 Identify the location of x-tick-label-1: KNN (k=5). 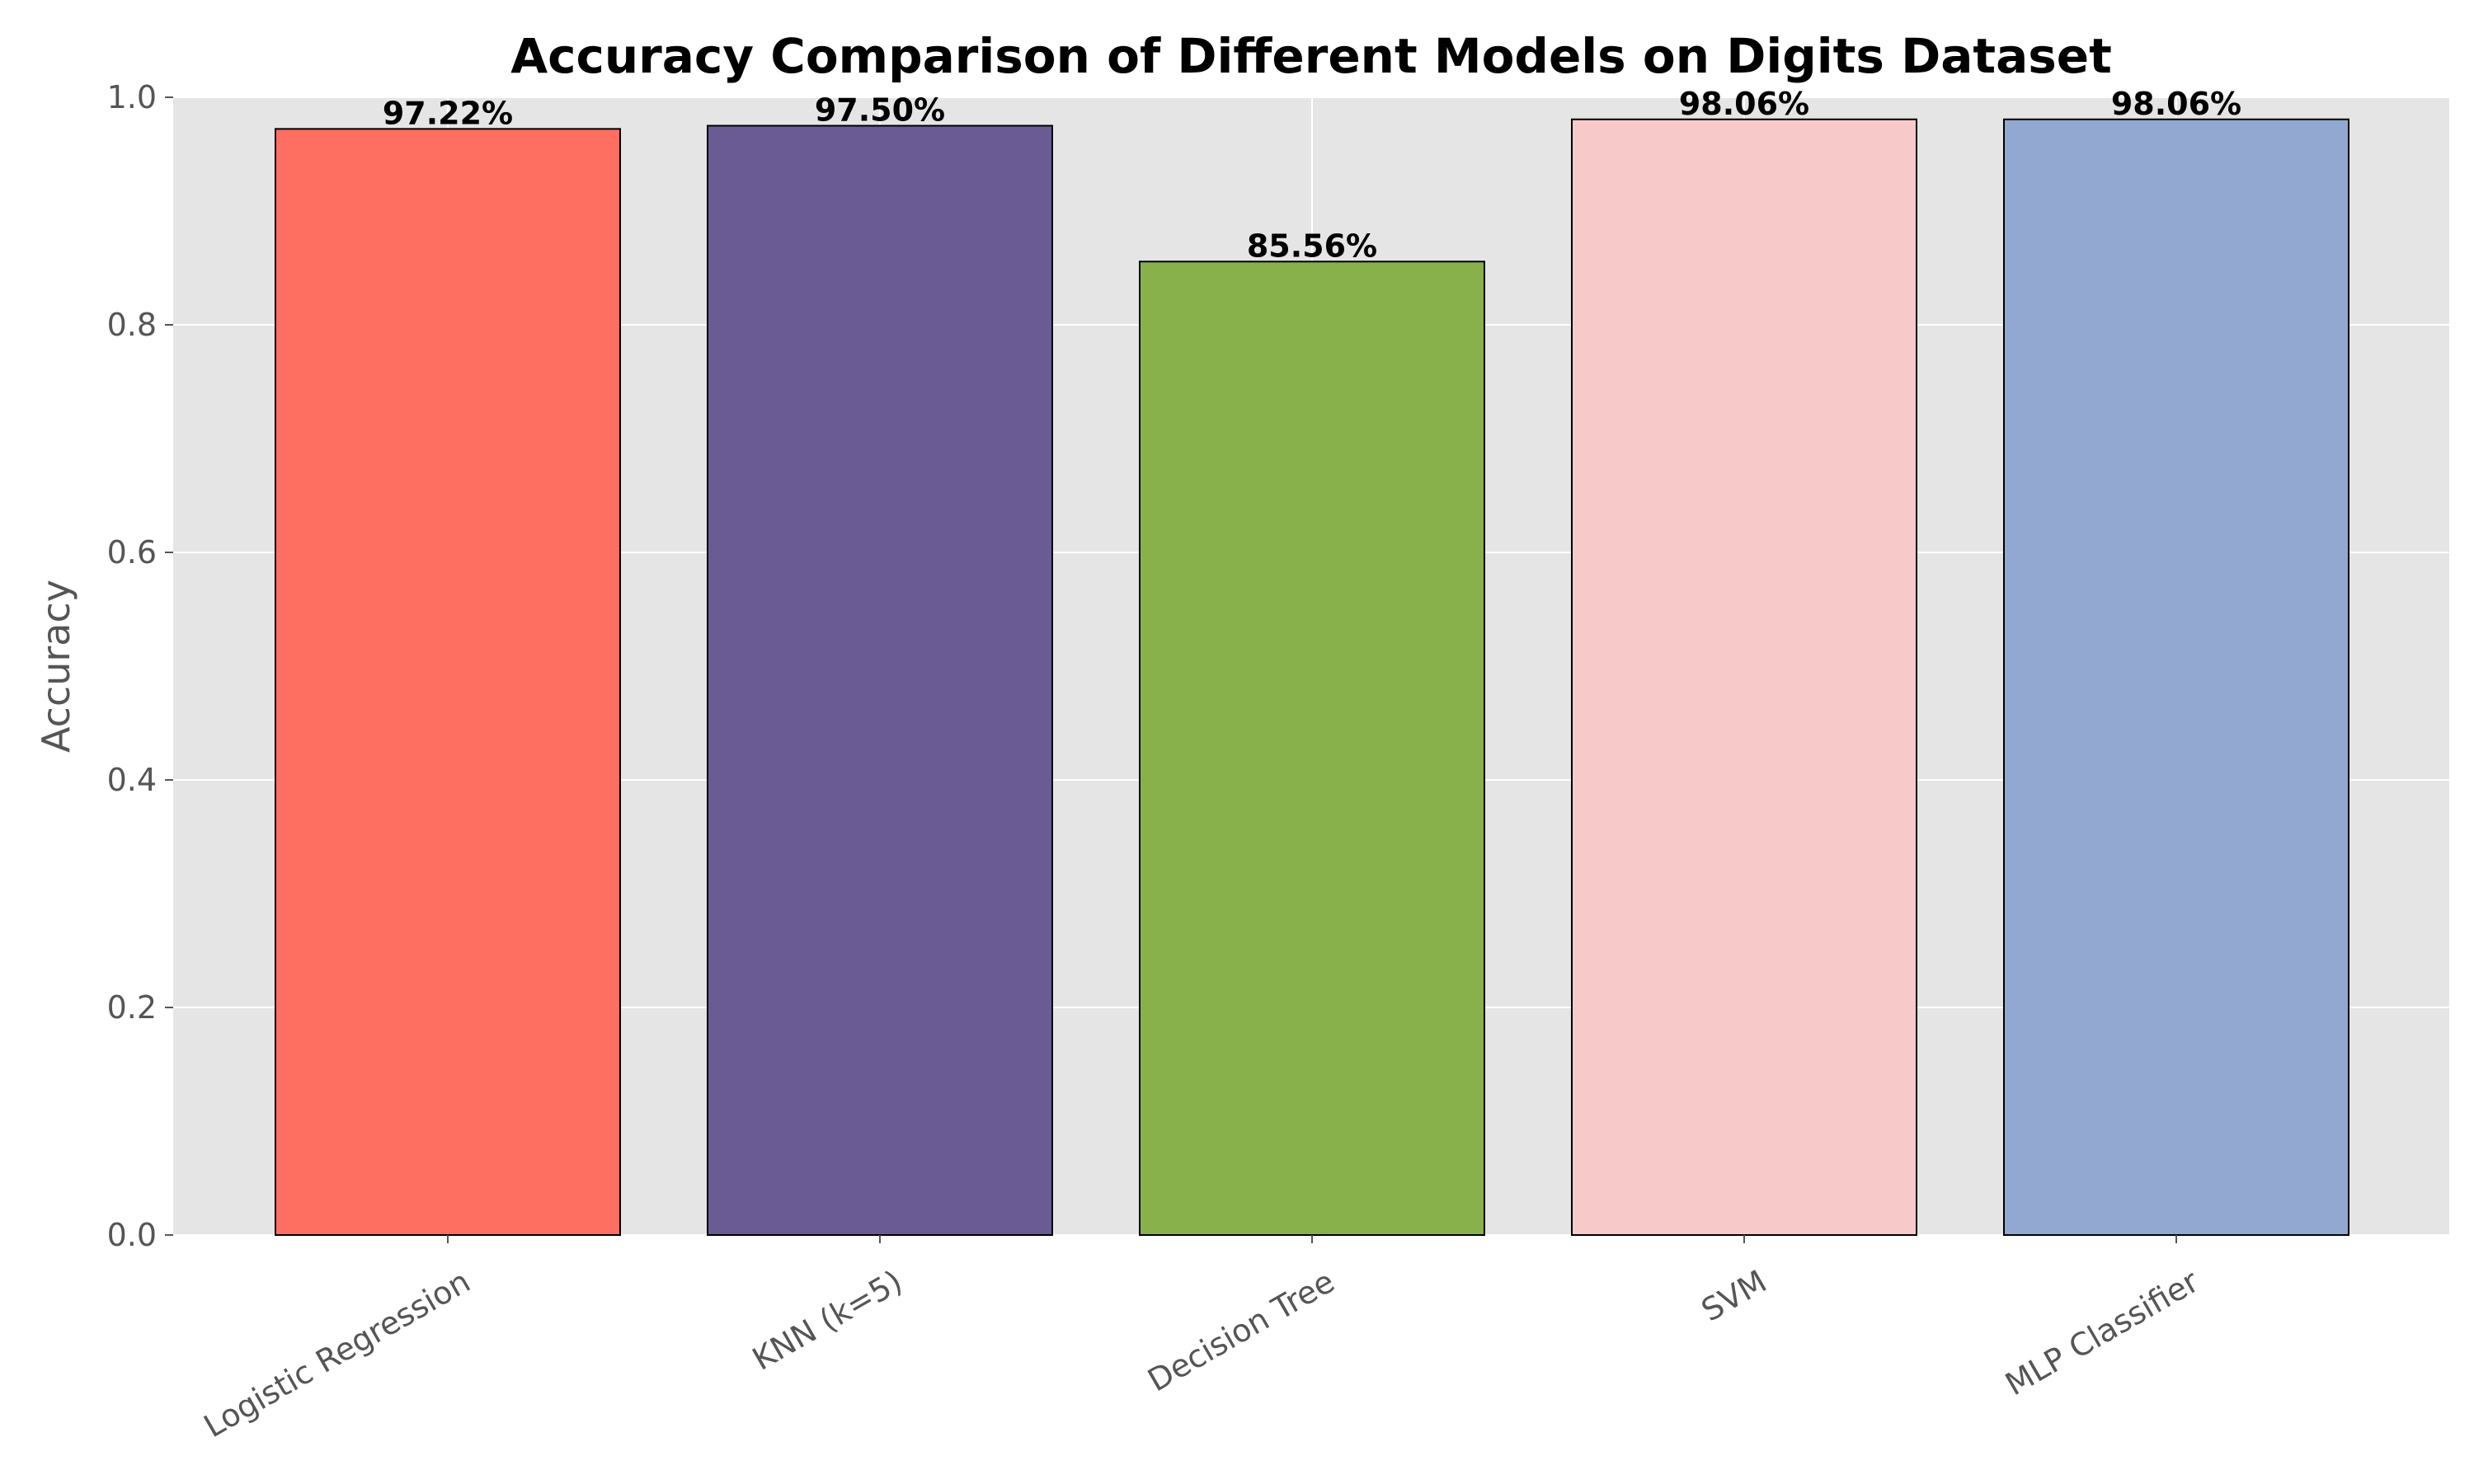
(827, 1320).